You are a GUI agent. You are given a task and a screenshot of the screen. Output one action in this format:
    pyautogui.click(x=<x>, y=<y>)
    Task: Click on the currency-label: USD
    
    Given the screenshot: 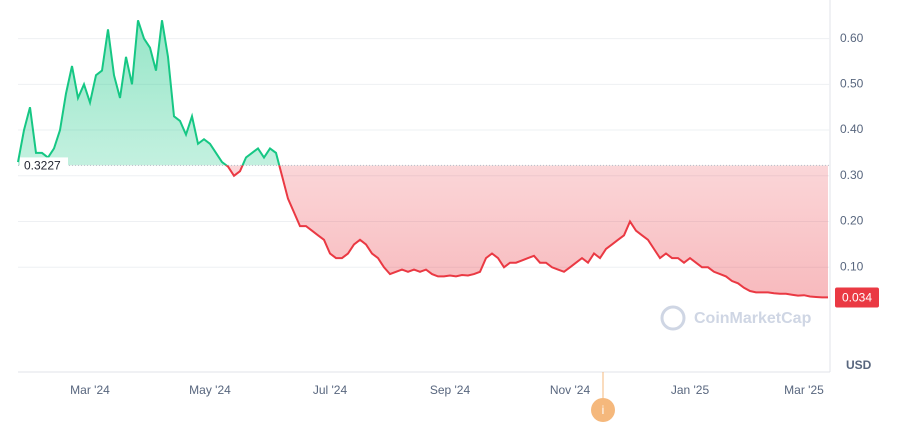 What is the action you would take?
    pyautogui.click(x=859, y=365)
    